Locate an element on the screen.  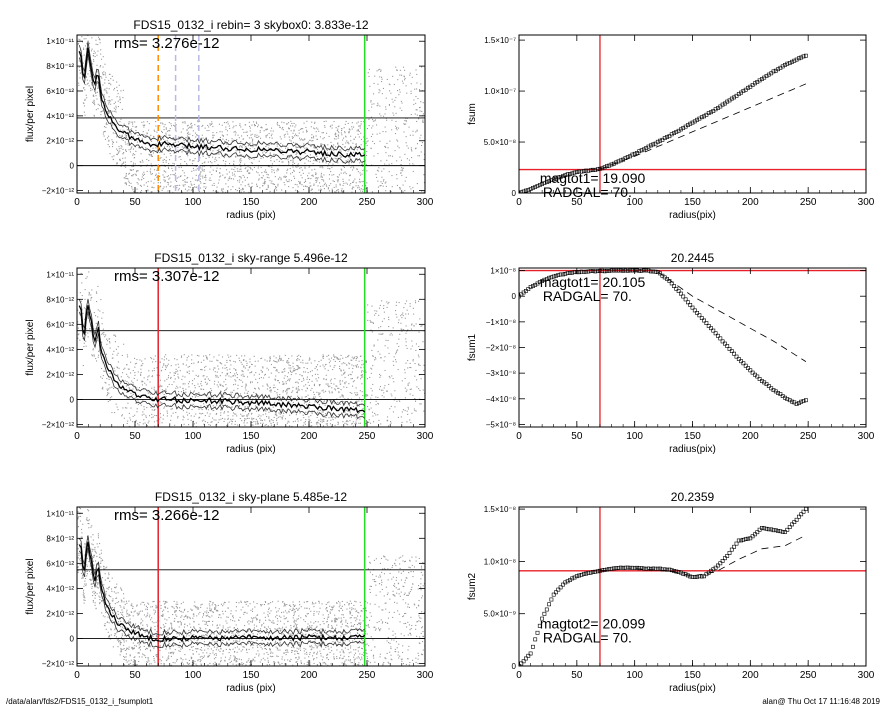
plot-area is located at coordinates (251, 362).